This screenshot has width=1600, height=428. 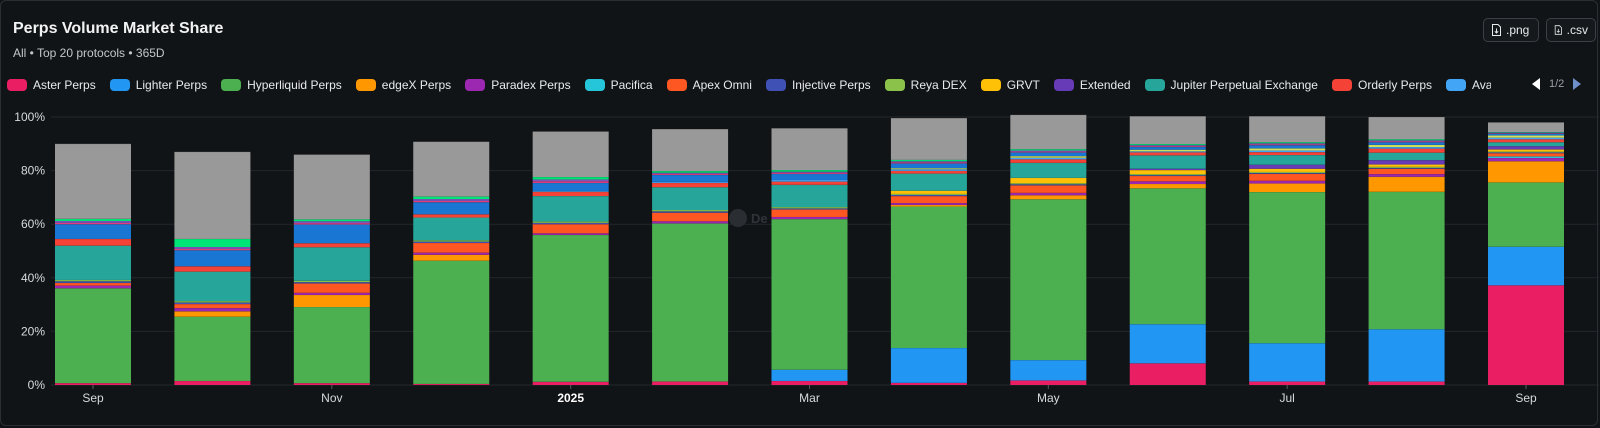 What do you see at coordinates (281, 85) in the screenshot?
I see `legend-item: Hyperliquid Perps` at bounding box center [281, 85].